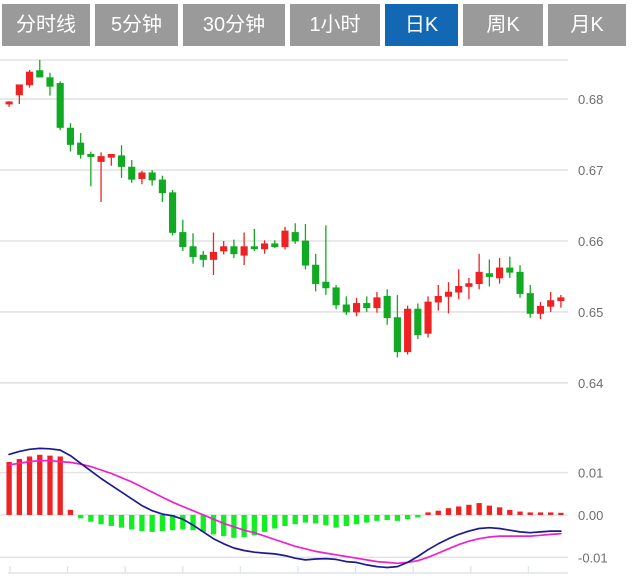 Image resolution: width=640 pixels, height=582 pixels. Describe the element at coordinates (46, 25) in the screenshot. I see `tab-fenshixian: 分时线` at that location.